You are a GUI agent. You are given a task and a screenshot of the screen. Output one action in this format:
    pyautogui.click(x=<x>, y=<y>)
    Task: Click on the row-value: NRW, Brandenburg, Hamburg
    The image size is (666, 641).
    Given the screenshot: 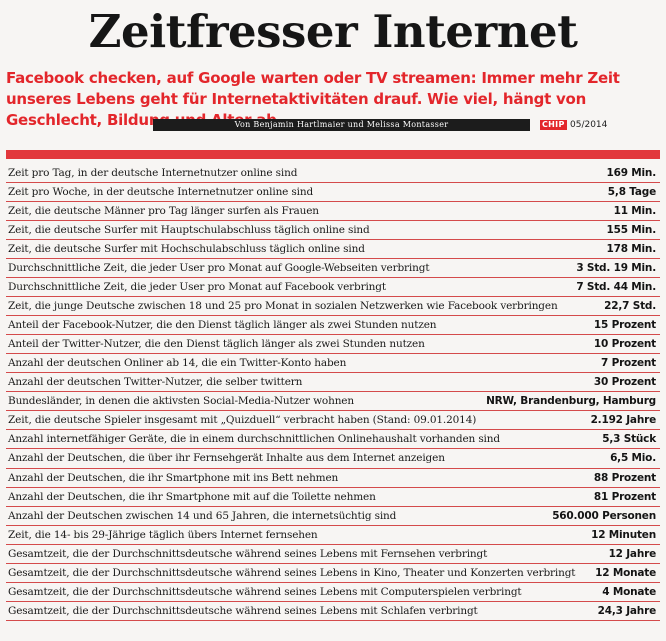 What is the action you would take?
    pyautogui.click(x=571, y=401)
    